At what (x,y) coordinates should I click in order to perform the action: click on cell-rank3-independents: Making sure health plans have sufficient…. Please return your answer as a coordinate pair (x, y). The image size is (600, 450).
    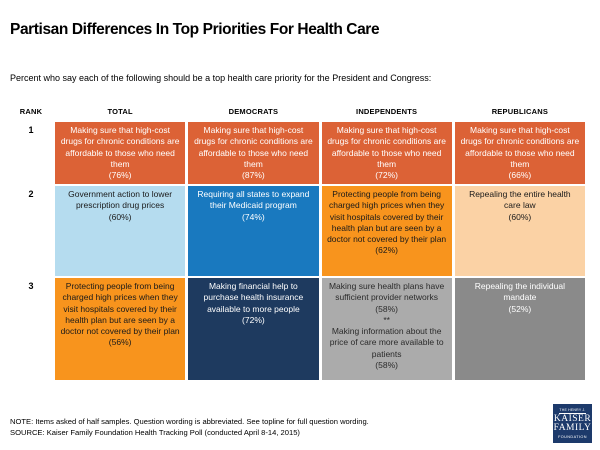
    Looking at the image, I should click on (386, 329).